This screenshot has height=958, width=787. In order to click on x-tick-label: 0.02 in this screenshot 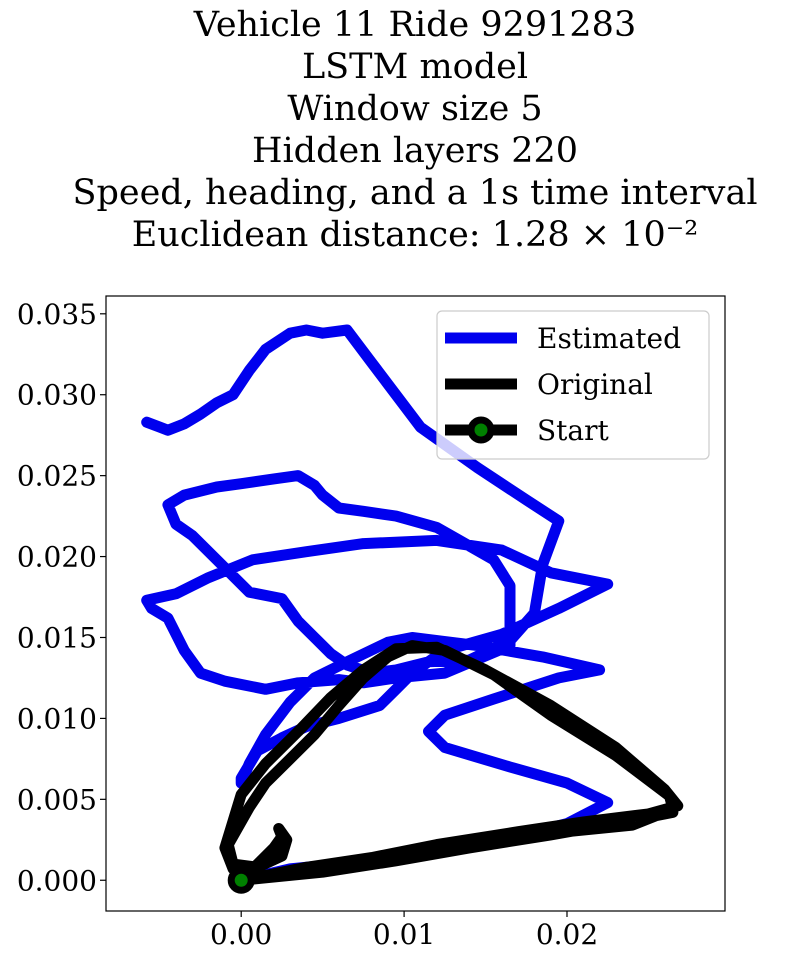, I will do `click(567, 934)`.